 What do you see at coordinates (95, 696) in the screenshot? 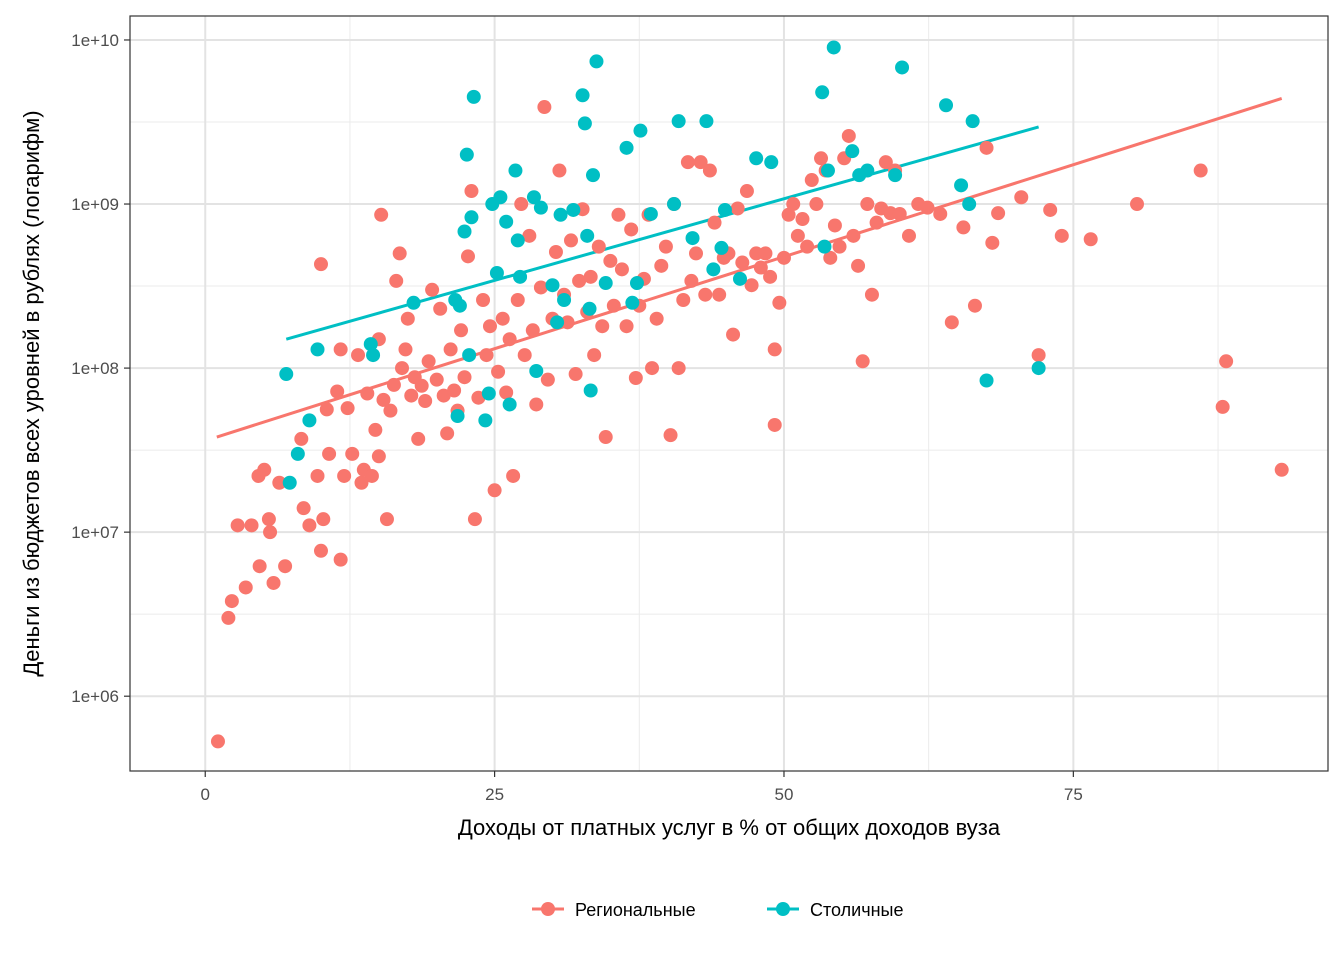
I see `y-tick-label: 1e+06` at bounding box center [95, 696].